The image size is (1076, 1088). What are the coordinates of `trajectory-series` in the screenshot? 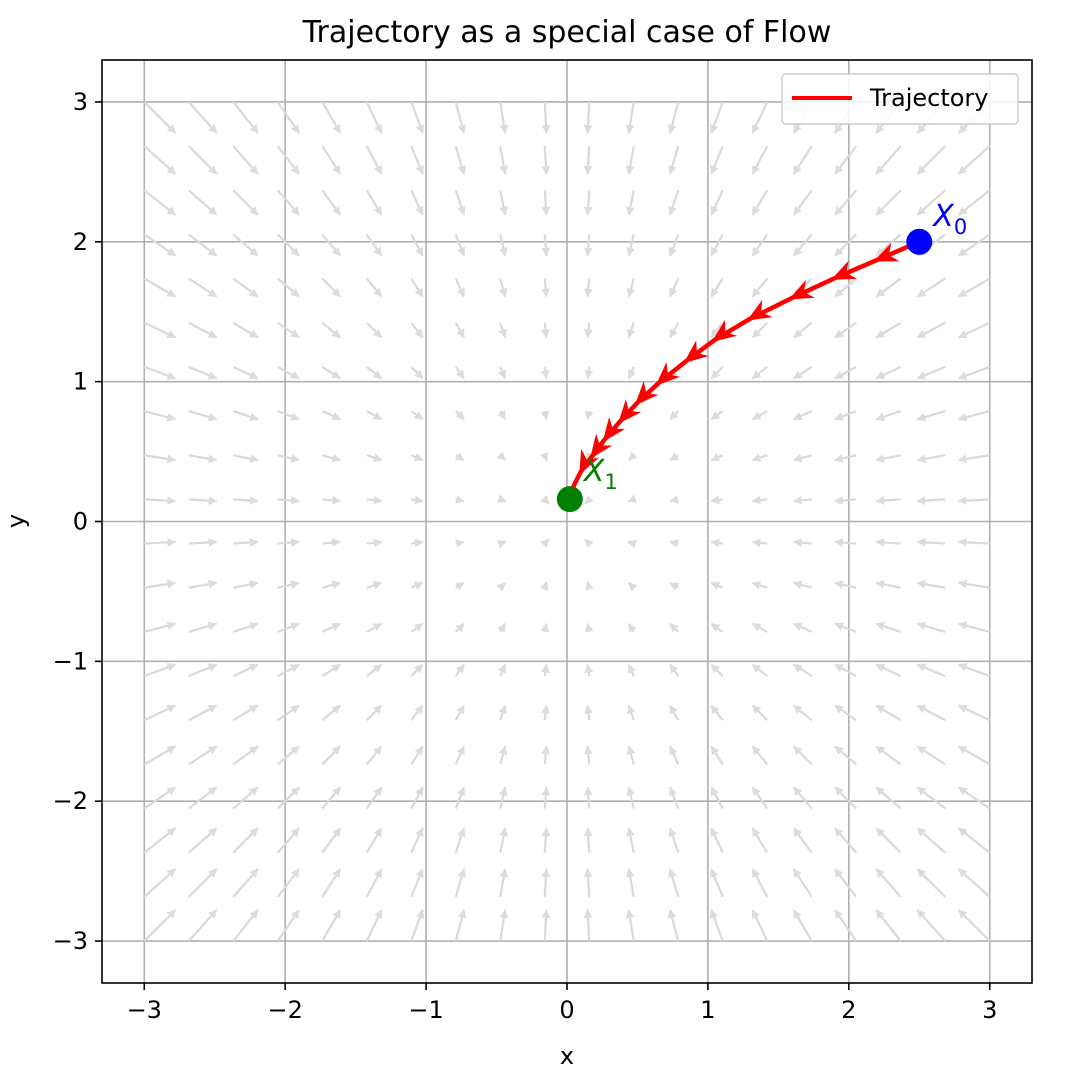 It's located at (744, 369).